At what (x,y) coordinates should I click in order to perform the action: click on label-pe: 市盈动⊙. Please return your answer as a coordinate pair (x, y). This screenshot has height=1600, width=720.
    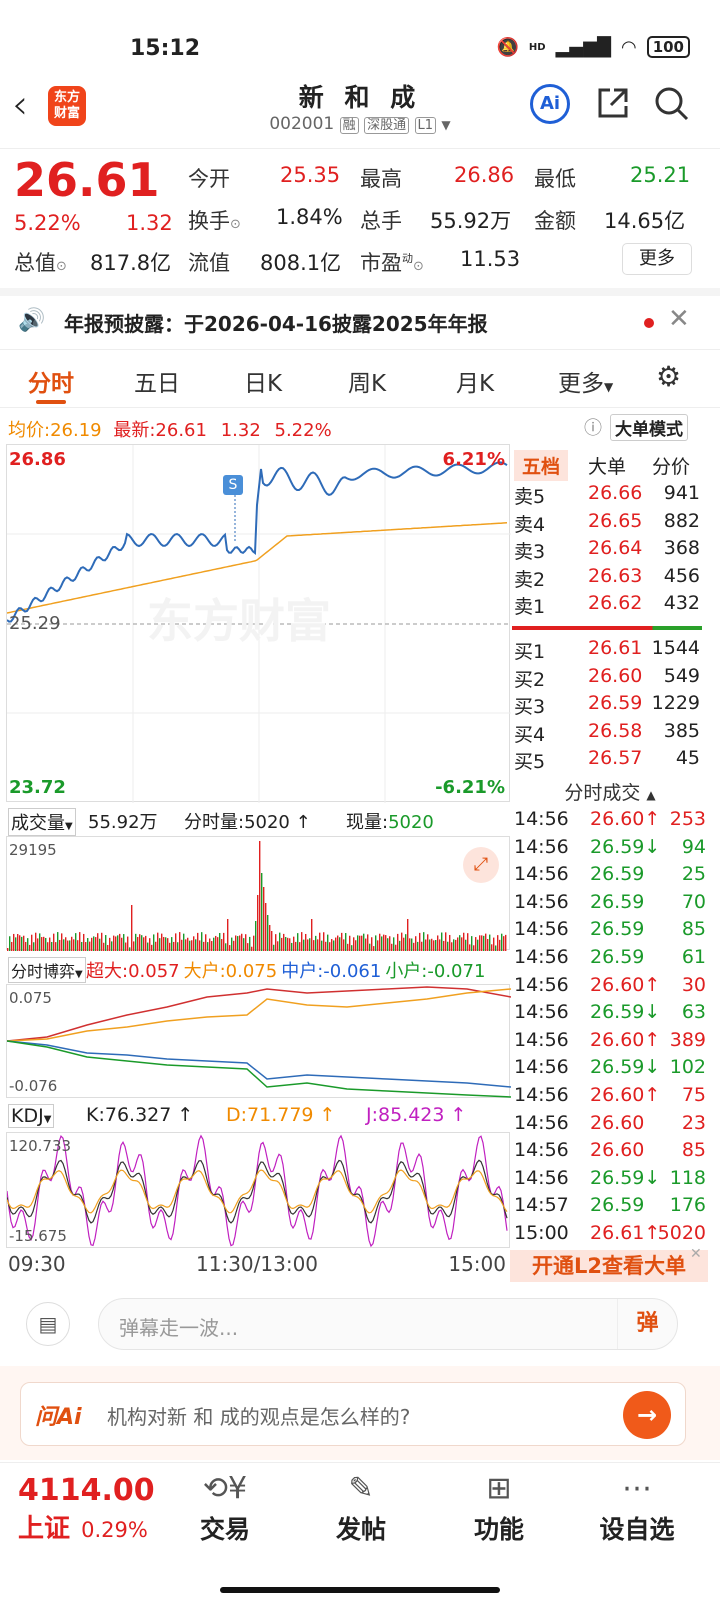
    Looking at the image, I should click on (392, 263).